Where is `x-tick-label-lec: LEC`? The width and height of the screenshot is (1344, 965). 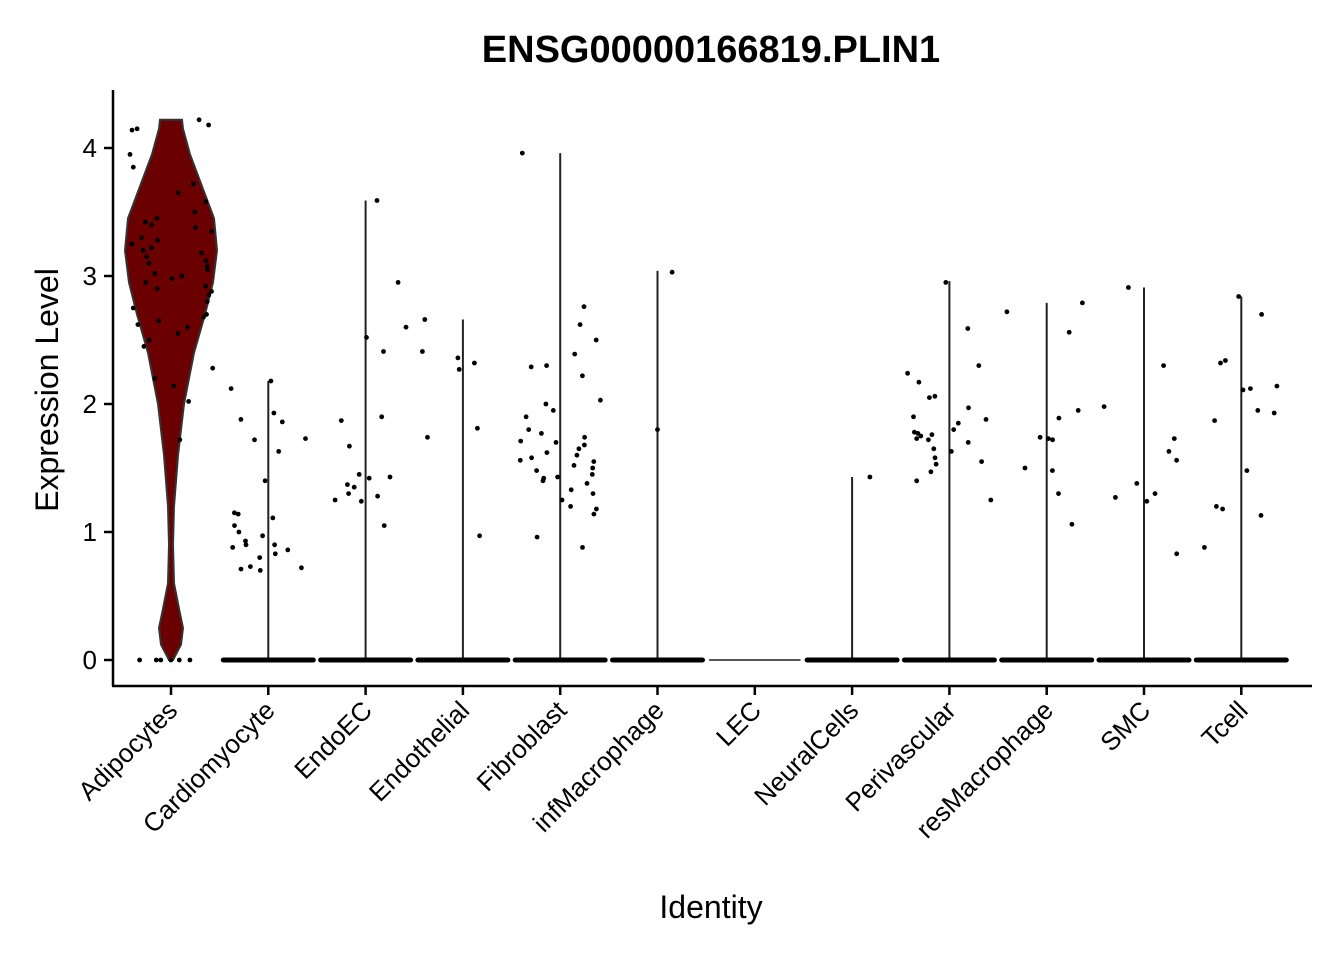 x-tick-label-lec: LEC is located at coordinates (738, 723).